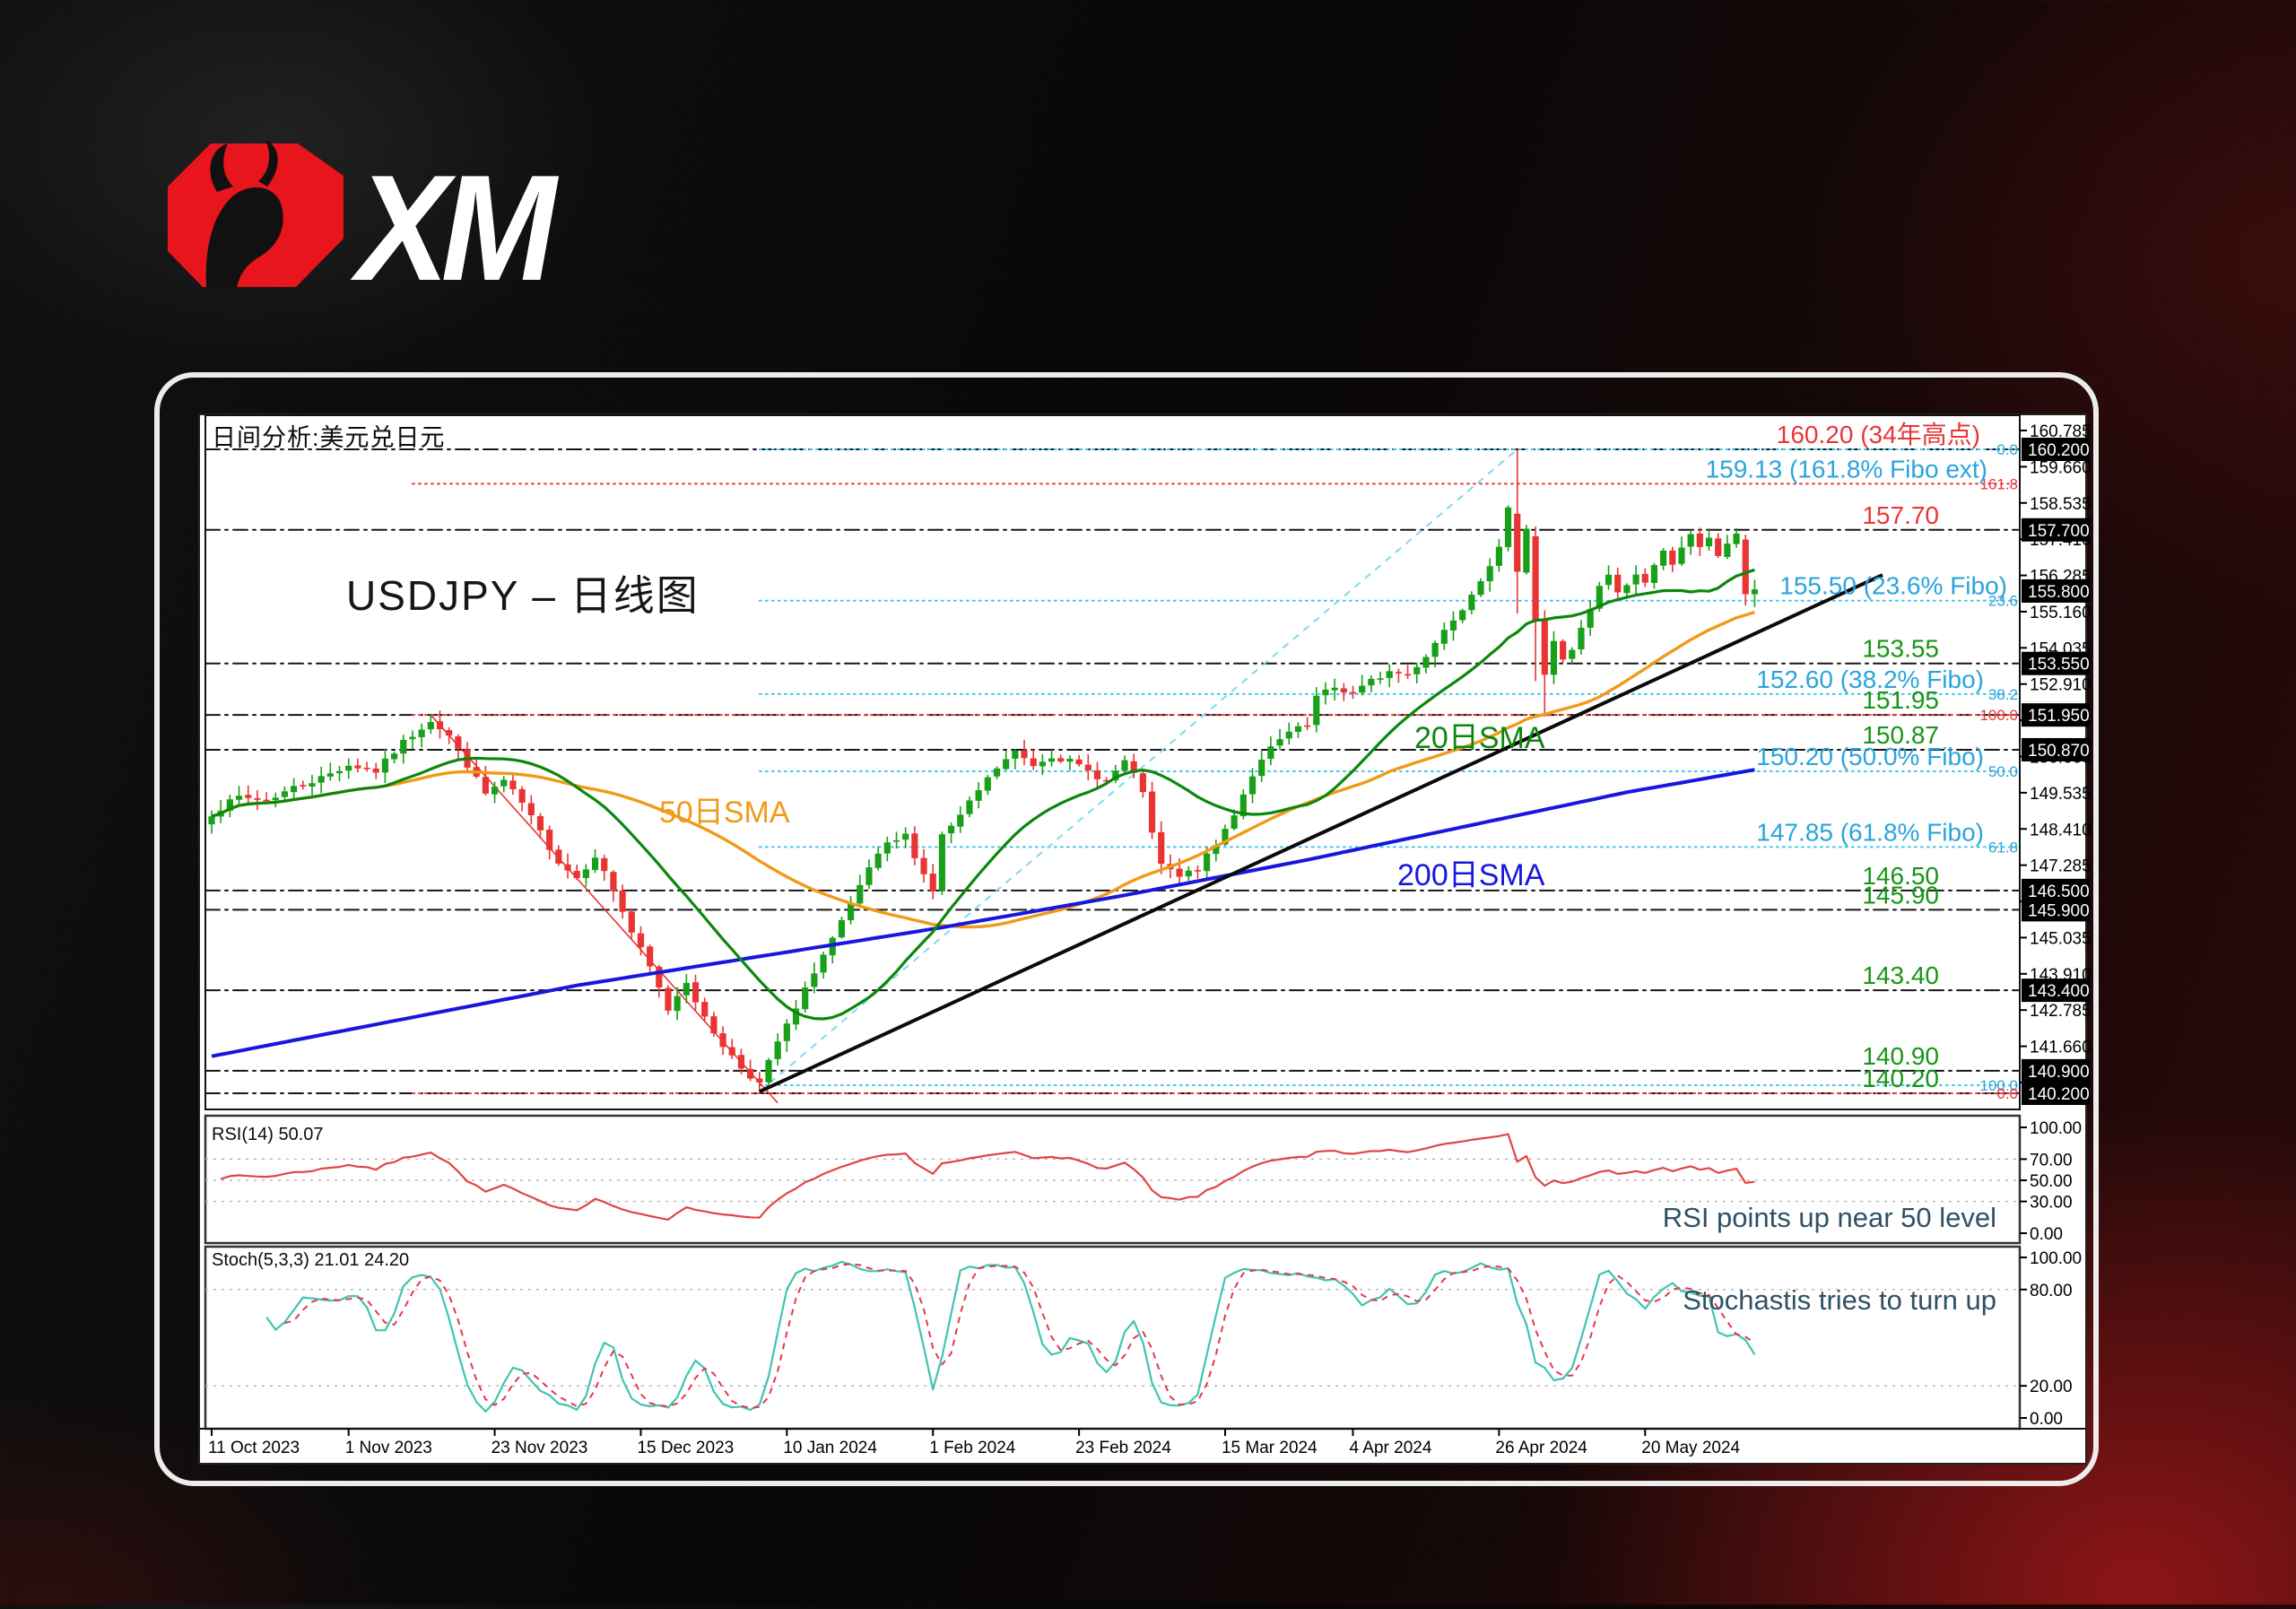 This screenshot has height=1609, width=2296. I want to click on date-tick-label: 10 Jan 2024, so click(830, 1448).